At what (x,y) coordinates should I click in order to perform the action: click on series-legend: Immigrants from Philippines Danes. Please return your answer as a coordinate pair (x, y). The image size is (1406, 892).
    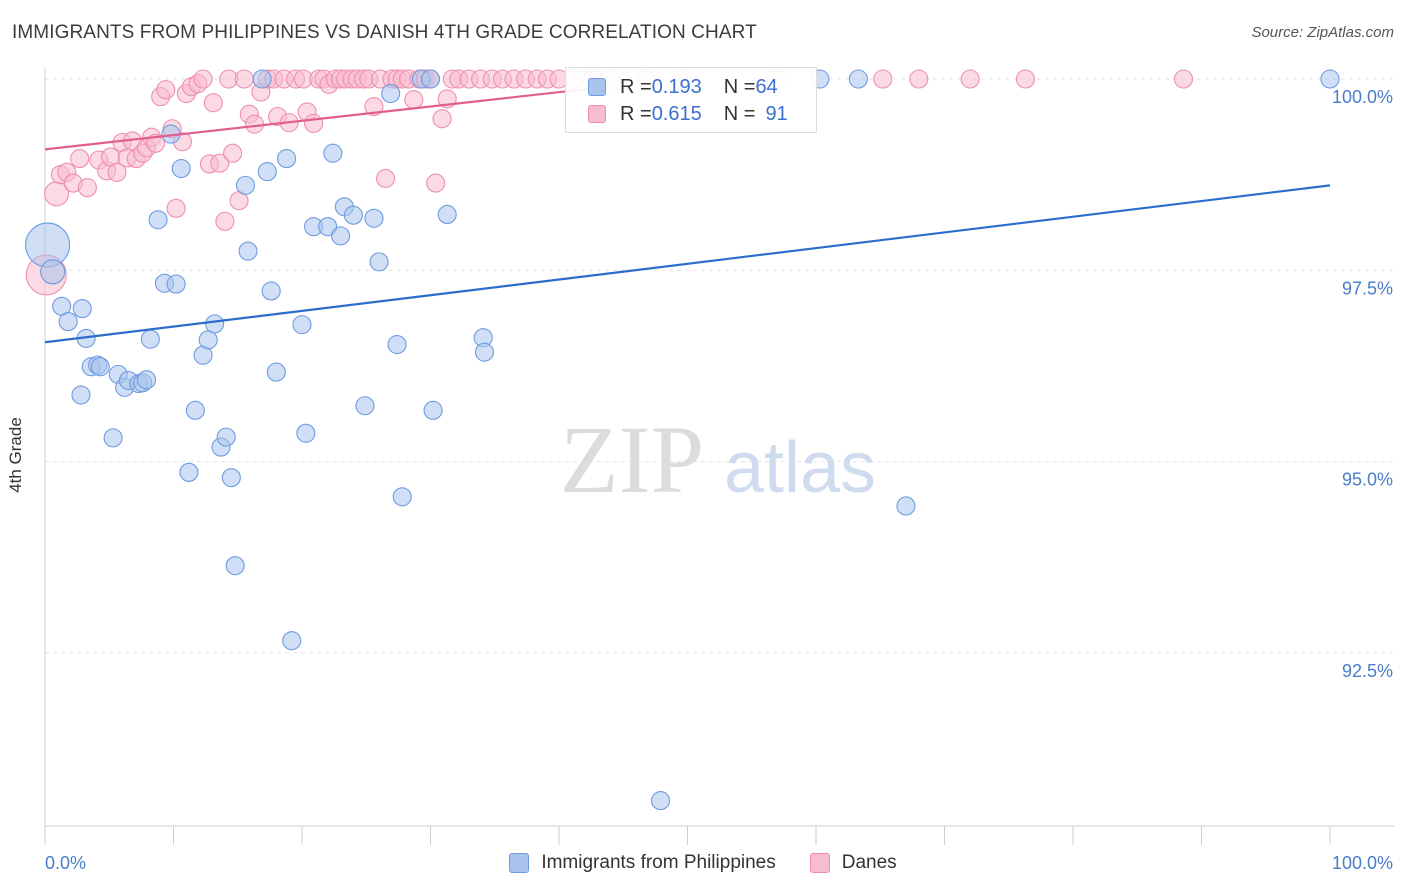
    Looking at the image, I should click on (703, 863).